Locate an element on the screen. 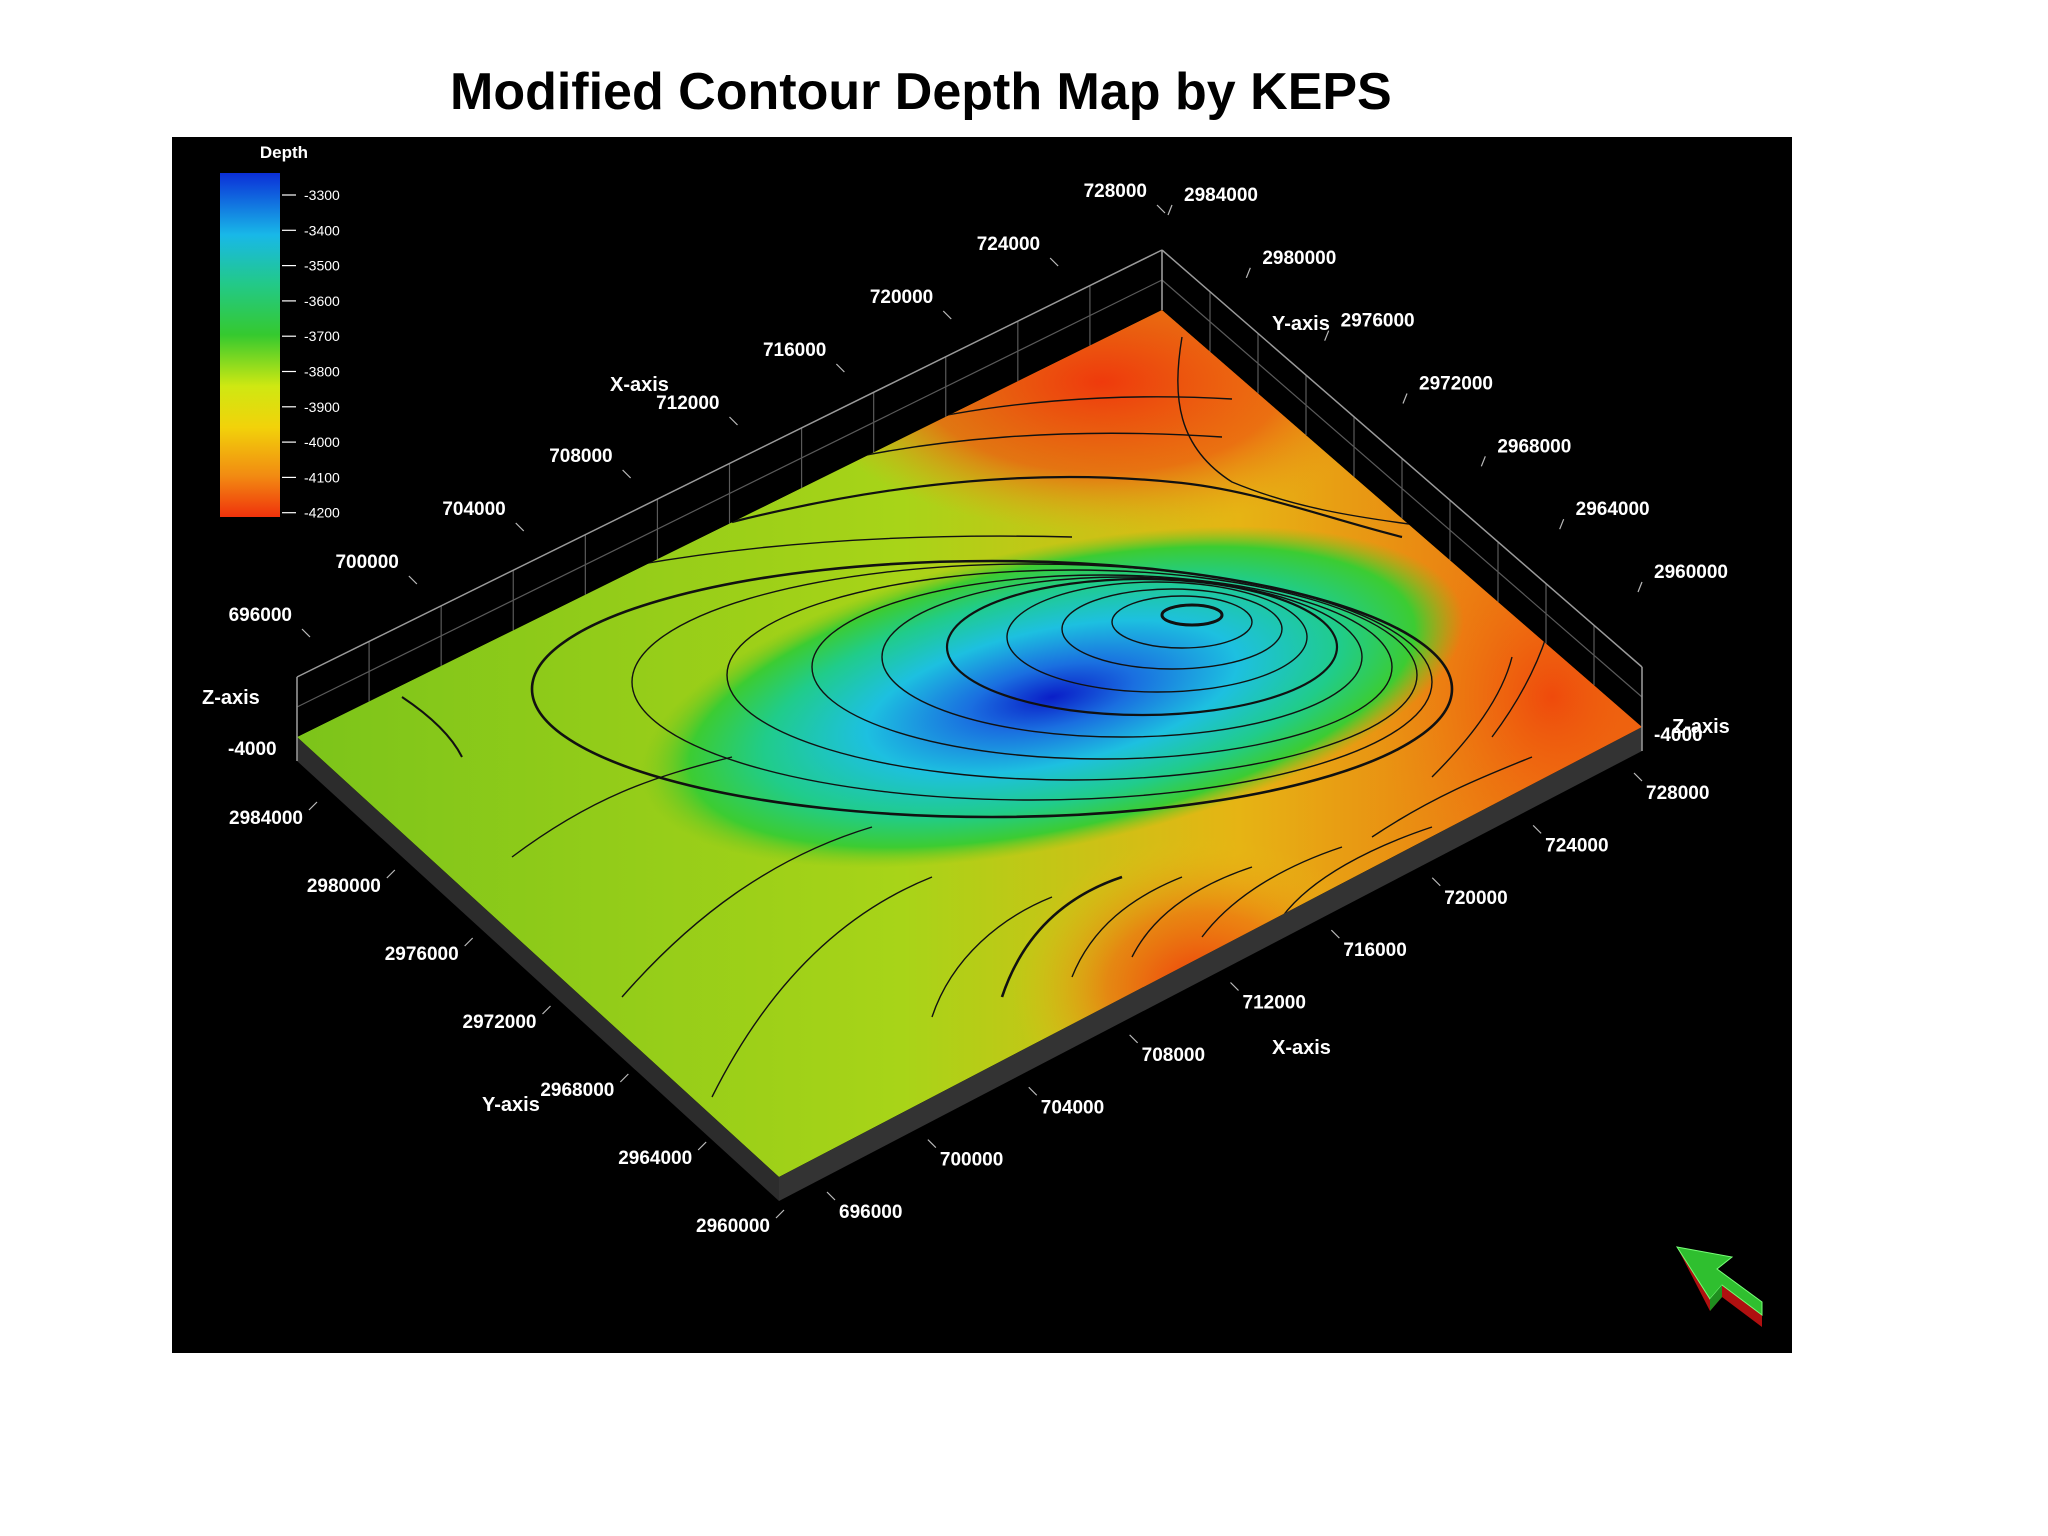  x-tick-label: 728000 is located at coordinates (1115, 191).